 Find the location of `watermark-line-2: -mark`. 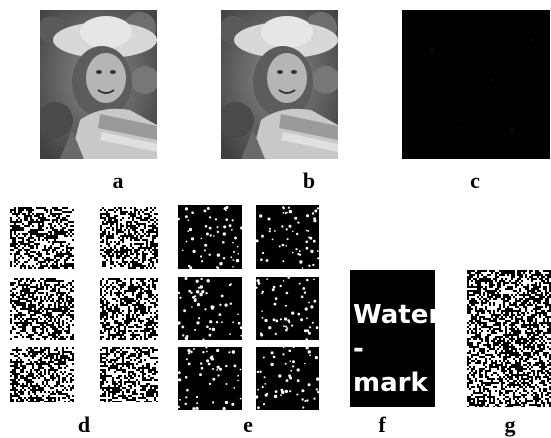

watermark-line-2: -mark is located at coordinates (390, 366).